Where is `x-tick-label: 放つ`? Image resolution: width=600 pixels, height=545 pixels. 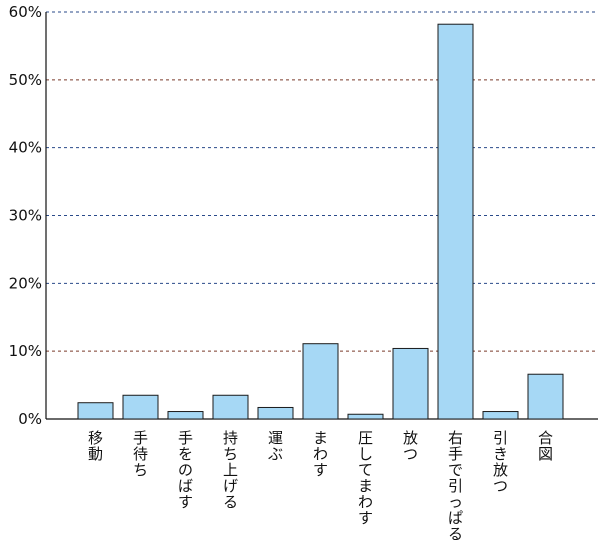
x-tick-label: 放つ is located at coordinates (410, 446).